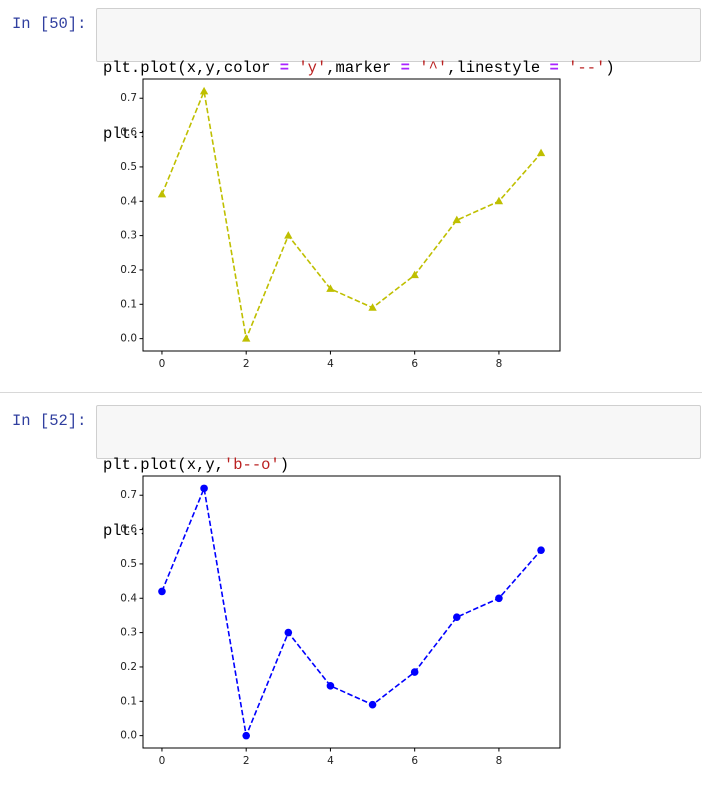  I want to click on code-cell: plt.plot(x,y,'b--o') plt.show(), so click(398, 472).